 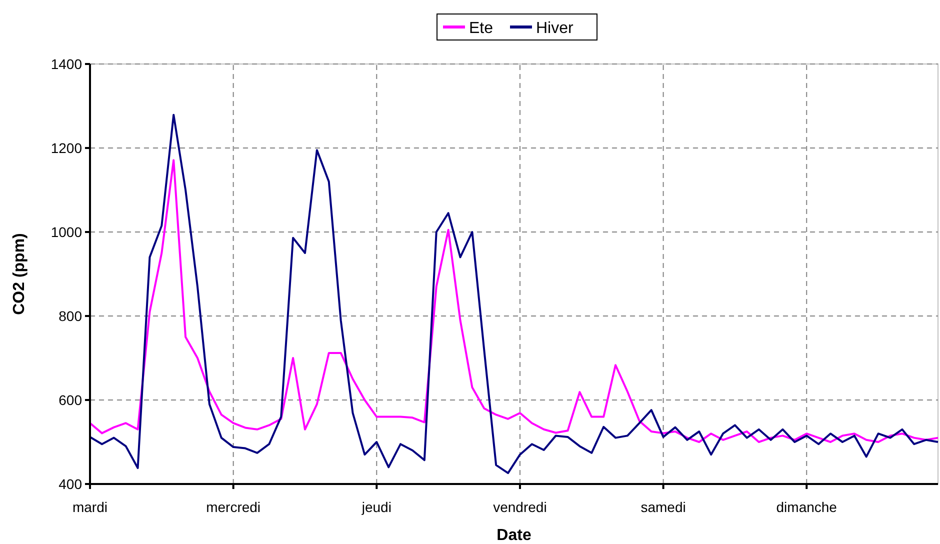 I want to click on y-tick-label: 400, so click(x=70, y=484).